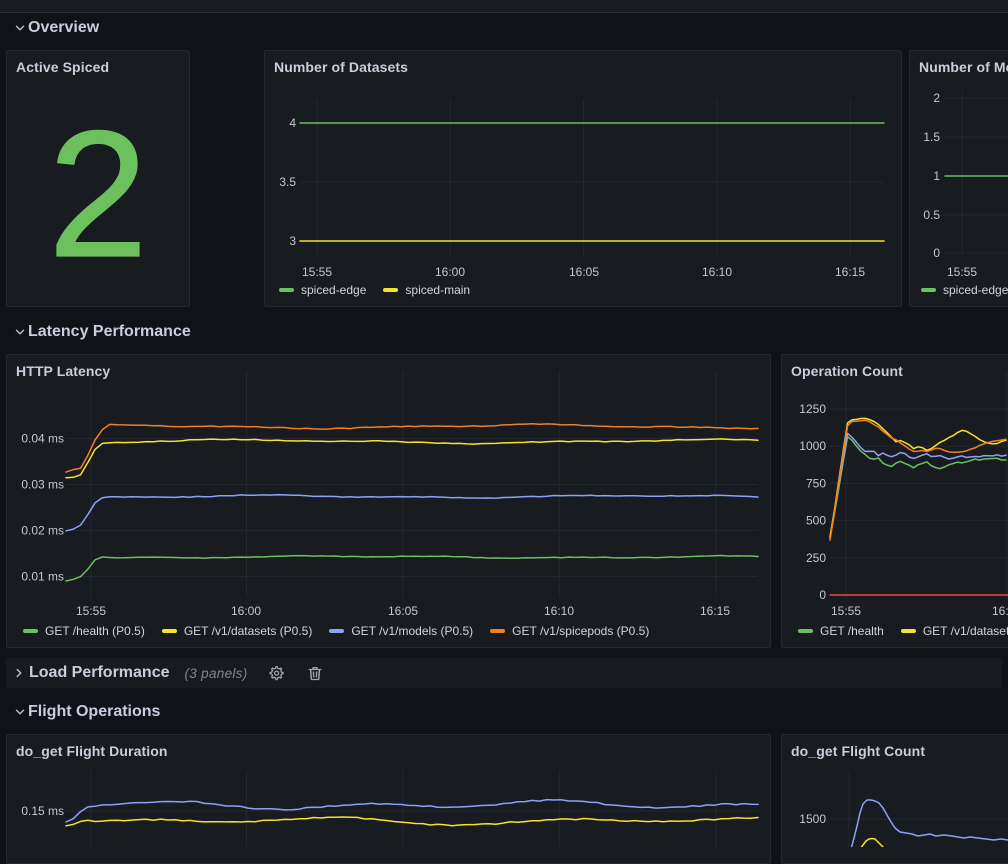  What do you see at coordinates (287, 182) in the screenshot?
I see `svg-text: 3.5` at bounding box center [287, 182].